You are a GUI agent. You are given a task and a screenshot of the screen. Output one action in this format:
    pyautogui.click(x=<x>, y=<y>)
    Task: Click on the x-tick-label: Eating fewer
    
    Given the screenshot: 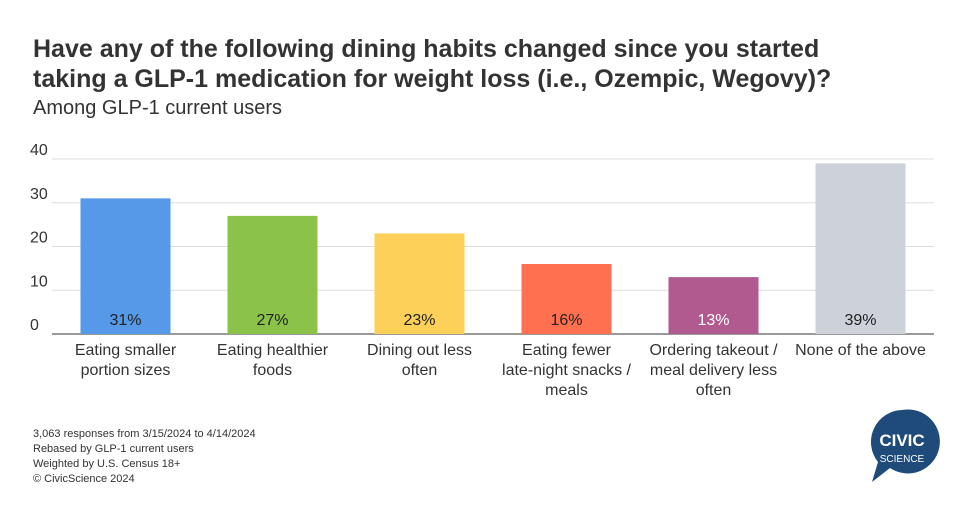 What is the action you would take?
    pyautogui.click(x=567, y=350)
    